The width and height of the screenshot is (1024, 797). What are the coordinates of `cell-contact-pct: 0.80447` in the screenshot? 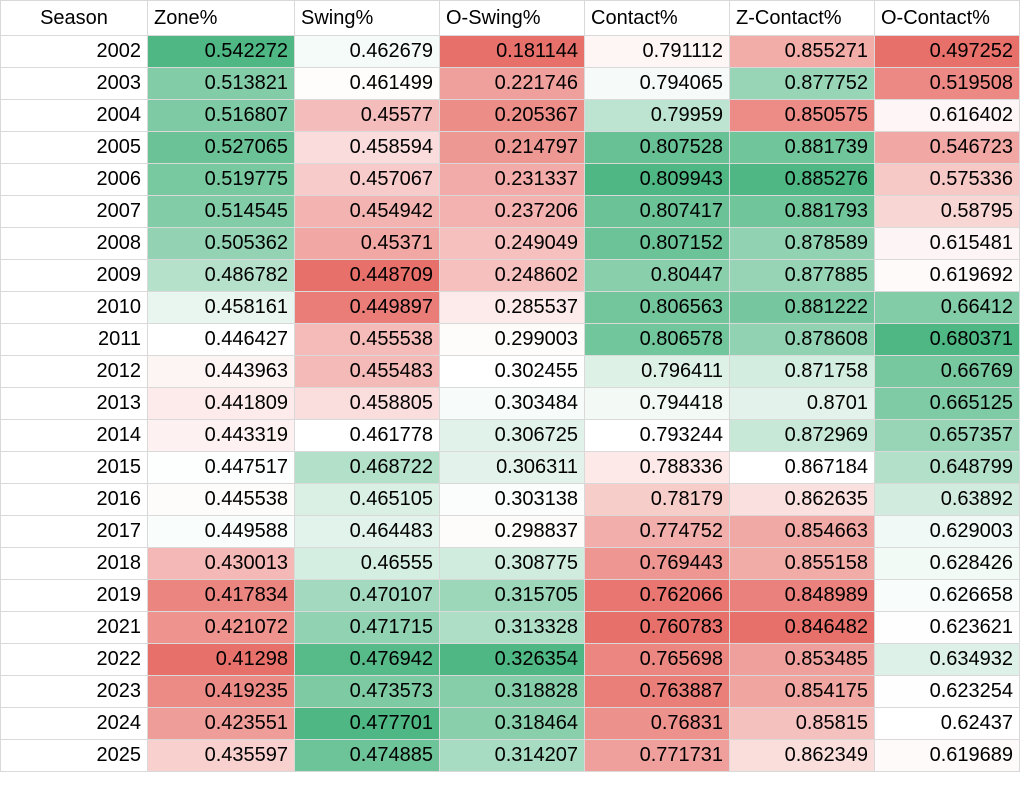 It's located at (657, 275).